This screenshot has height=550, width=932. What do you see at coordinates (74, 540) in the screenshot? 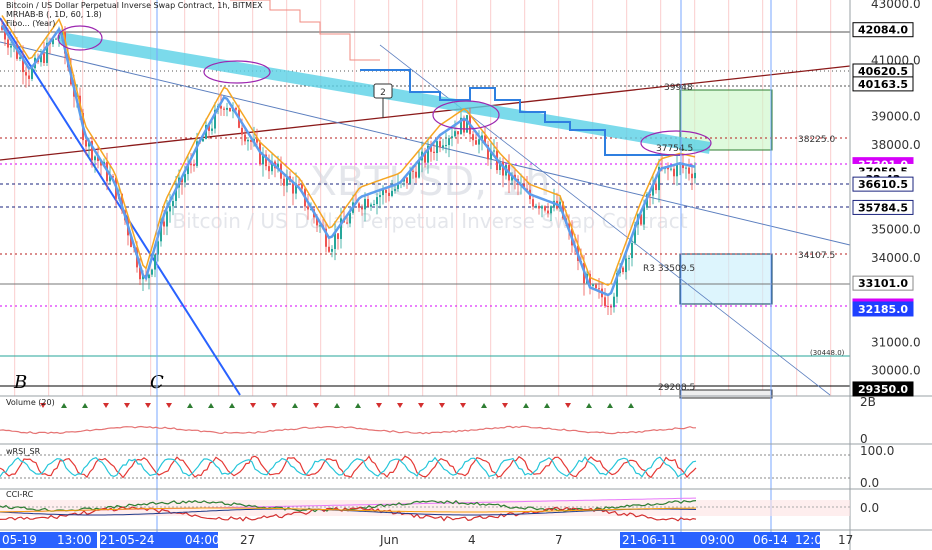
I see `time-tick-label: 13:00` at bounding box center [74, 540].